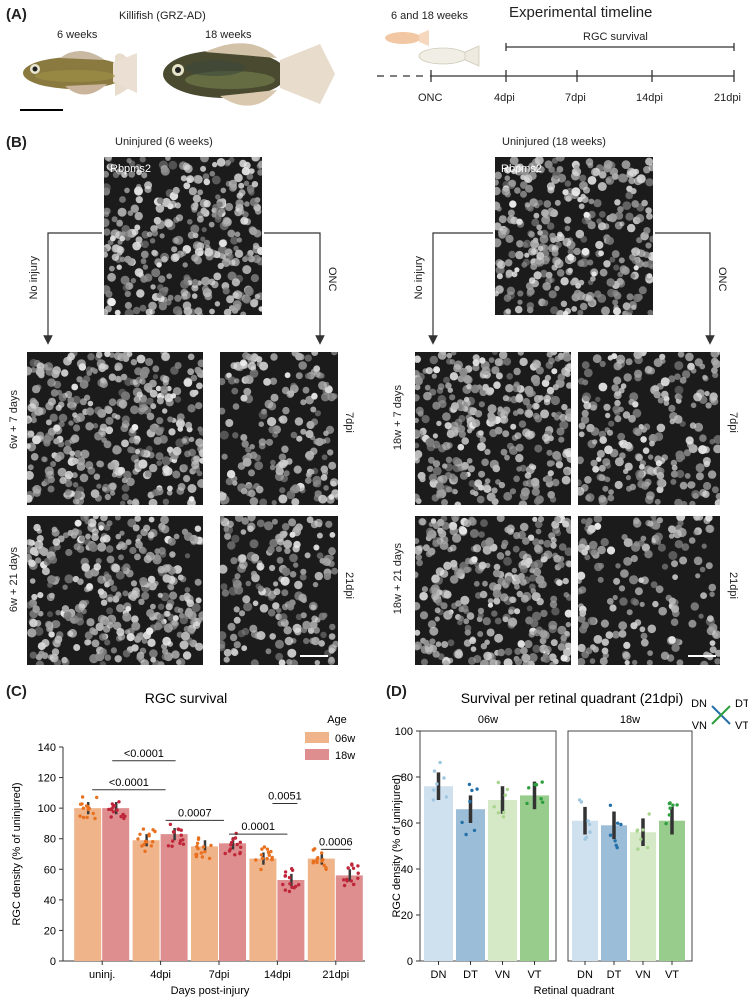 The image size is (748, 1000). Describe the element at coordinates (102, 975) in the screenshot. I see `chart-c-xtick-label: uninj.` at that location.